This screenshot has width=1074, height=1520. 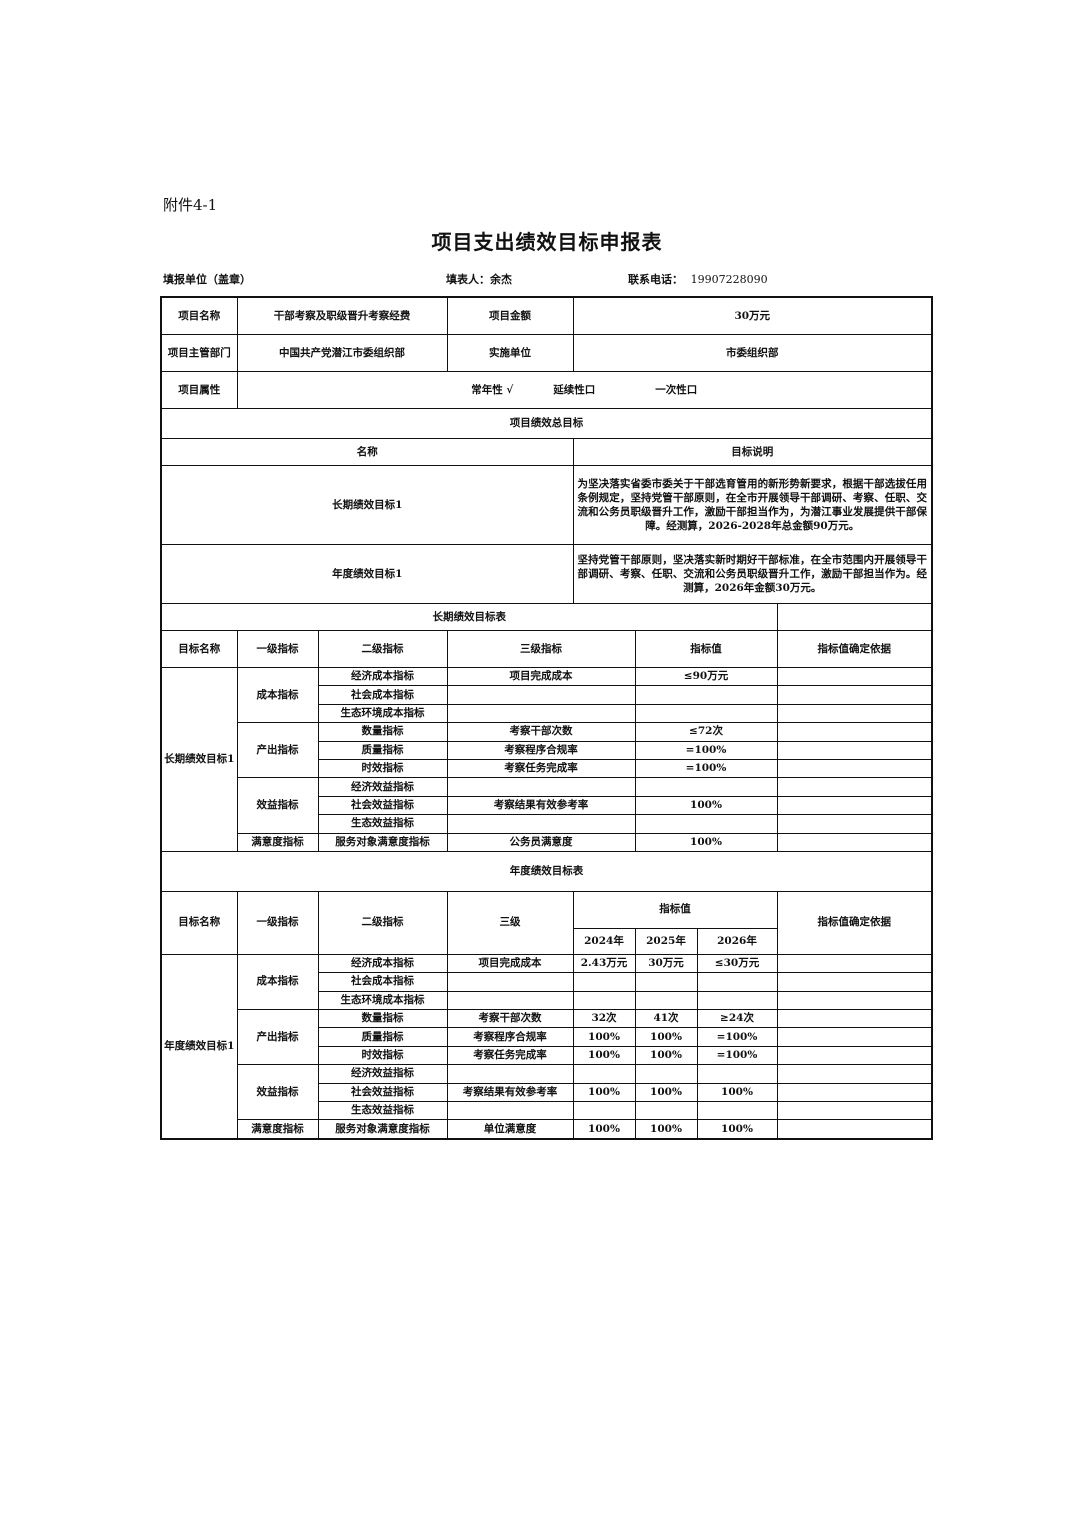 What do you see at coordinates (604, 1019) in the screenshot?
I see `indicator-value: 32次` at bounding box center [604, 1019].